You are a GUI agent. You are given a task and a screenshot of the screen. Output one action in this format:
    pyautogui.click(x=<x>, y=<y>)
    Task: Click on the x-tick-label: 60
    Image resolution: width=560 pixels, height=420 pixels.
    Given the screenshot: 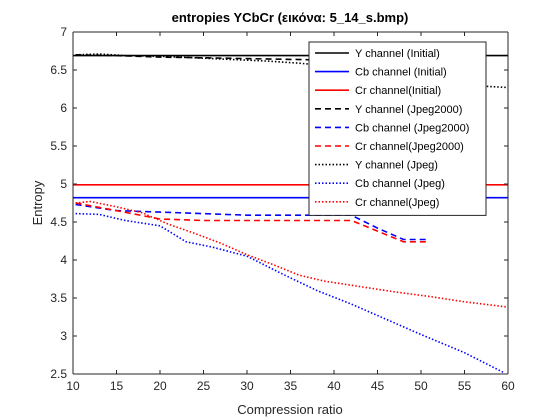 What is the action you would take?
    pyautogui.click(x=508, y=386)
    